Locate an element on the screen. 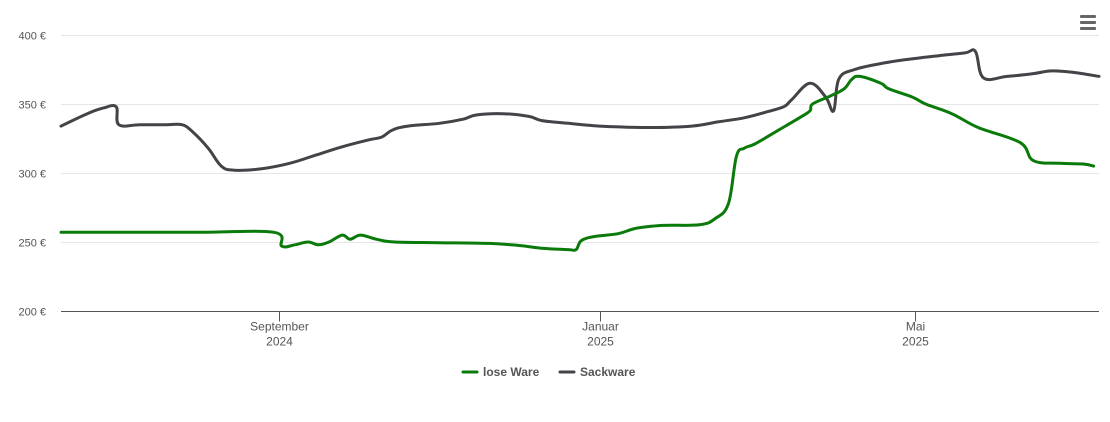 The width and height of the screenshot is (1110, 422). y-tick-label: 400 € is located at coordinates (32, 37).